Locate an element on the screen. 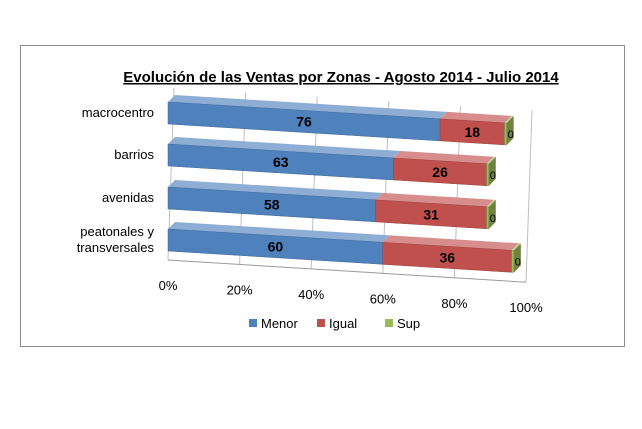 The image size is (642, 429). gridline is located at coordinates (529, 196).